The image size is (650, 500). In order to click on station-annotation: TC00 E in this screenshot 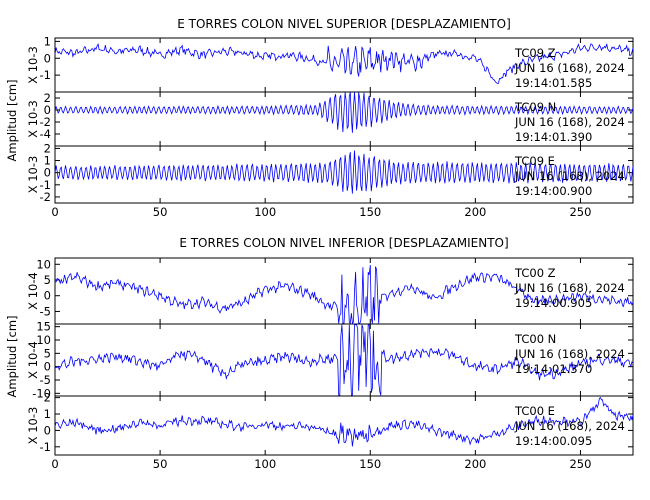, I will do `click(534, 411)`.